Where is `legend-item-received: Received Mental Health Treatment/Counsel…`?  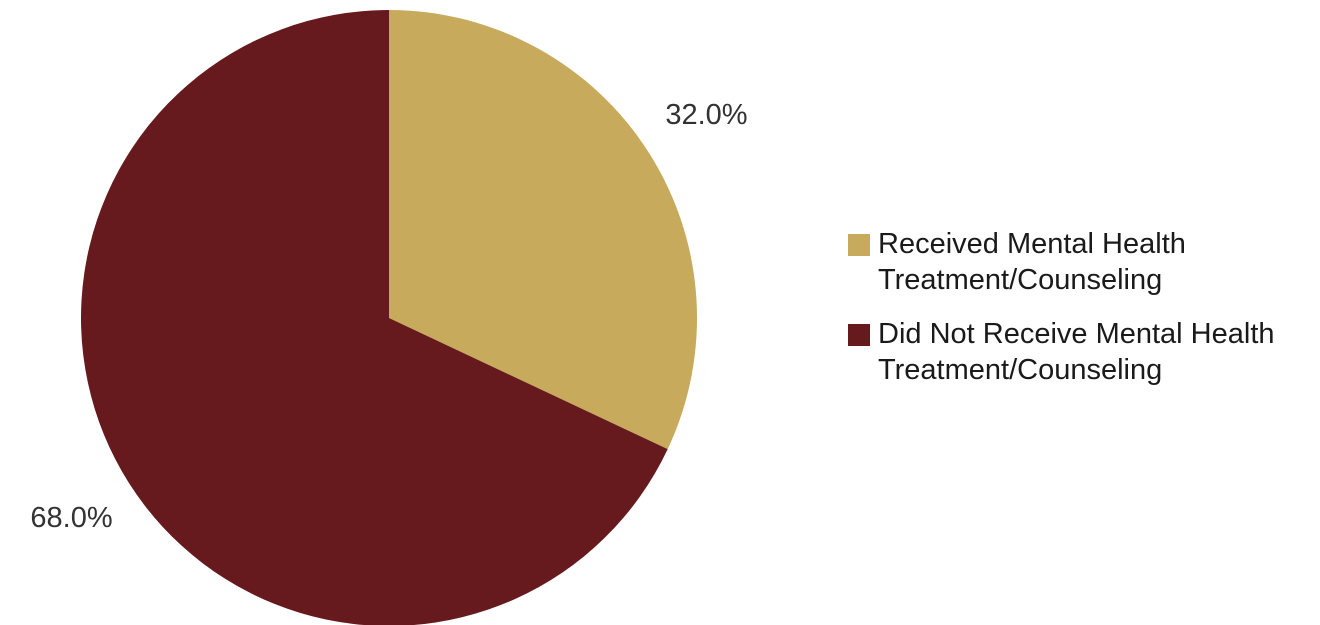
legend-item-received: Received Mental Health Treatment/Counsel… is located at coordinates (1083, 262).